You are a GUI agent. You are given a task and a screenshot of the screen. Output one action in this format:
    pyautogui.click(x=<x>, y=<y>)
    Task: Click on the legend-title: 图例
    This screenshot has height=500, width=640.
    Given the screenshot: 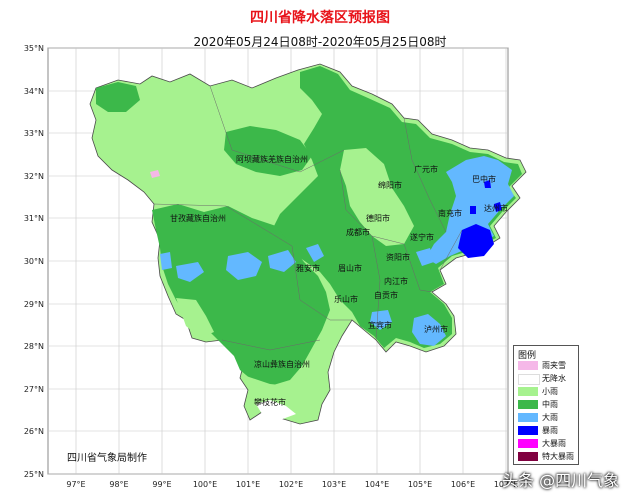 What is the action you would take?
    pyautogui.click(x=527, y=356)
    